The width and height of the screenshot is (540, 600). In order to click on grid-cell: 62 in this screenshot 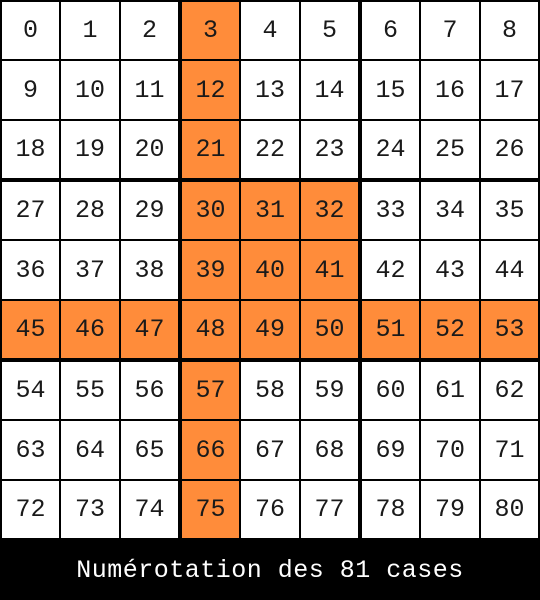, I will do `click(509, 390)`.